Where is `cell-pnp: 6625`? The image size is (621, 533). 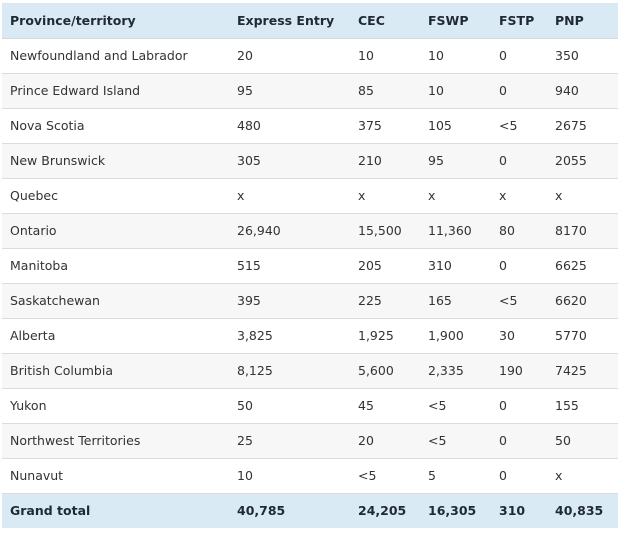
cell-pnp: 6625 is located at coordinates (582, 266).